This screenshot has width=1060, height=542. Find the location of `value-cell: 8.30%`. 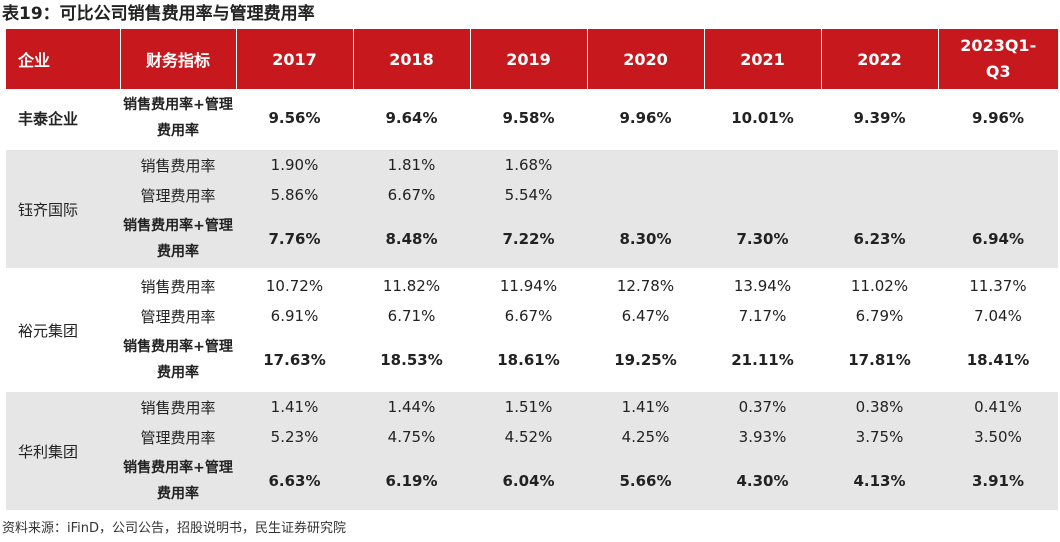

value-cell: 8.30% is located at coordinates (645, 240).